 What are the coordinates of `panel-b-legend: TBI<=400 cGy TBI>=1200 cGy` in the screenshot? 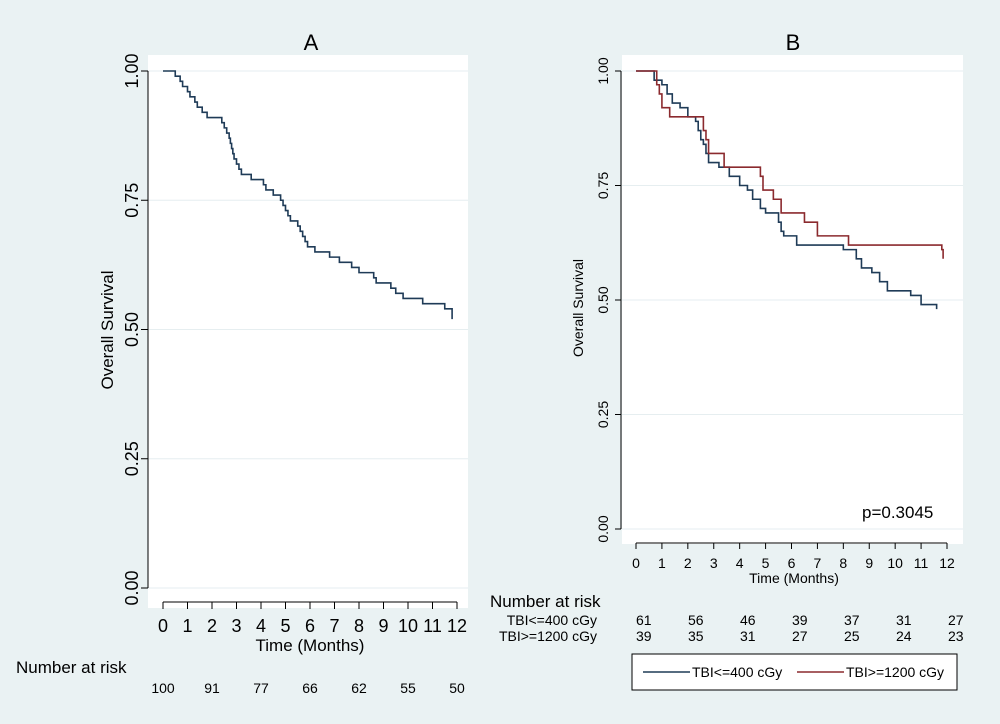 It's located at (794, 672).